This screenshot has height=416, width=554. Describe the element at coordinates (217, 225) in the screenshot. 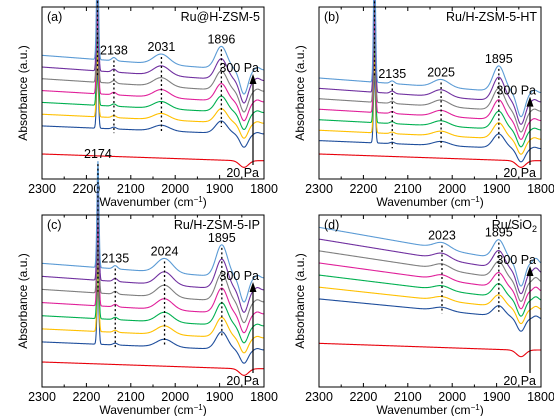

I see `sample-name-main: Ru/H-ZSM-5-IP` at that location.